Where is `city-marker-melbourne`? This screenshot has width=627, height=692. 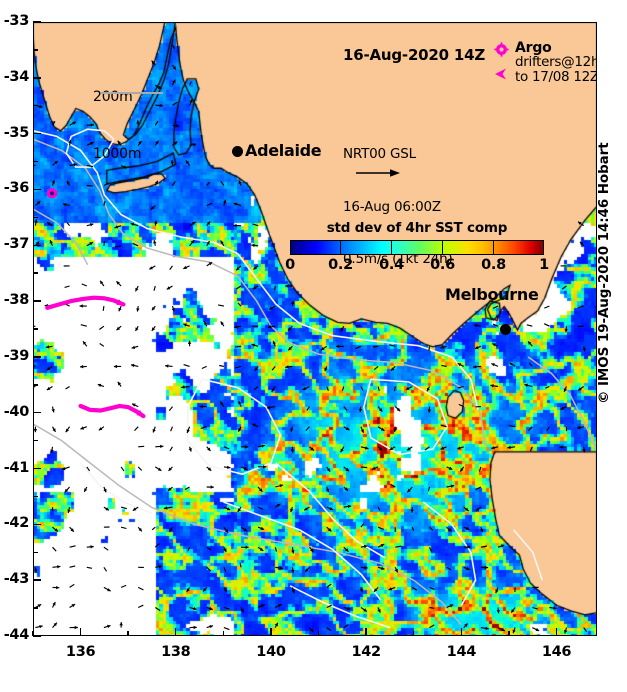
city-marker-melbourne is located at coordinates (505, 329).